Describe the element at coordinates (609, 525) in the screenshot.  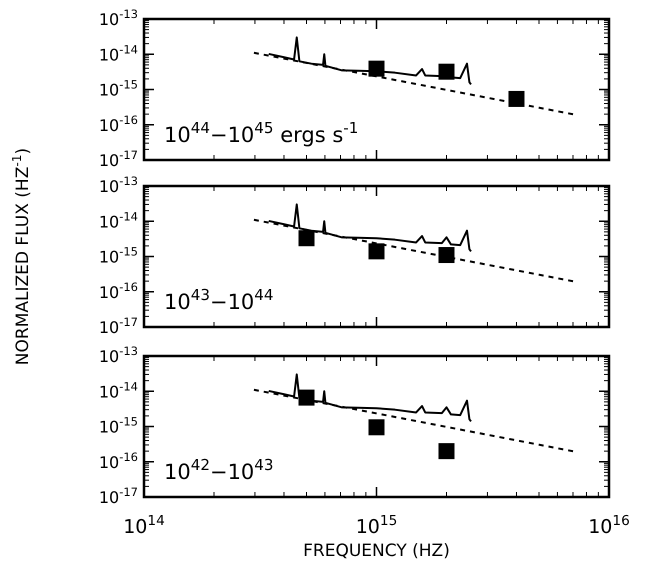
I see `x-tick-label: 10$^{16}$` at that location.